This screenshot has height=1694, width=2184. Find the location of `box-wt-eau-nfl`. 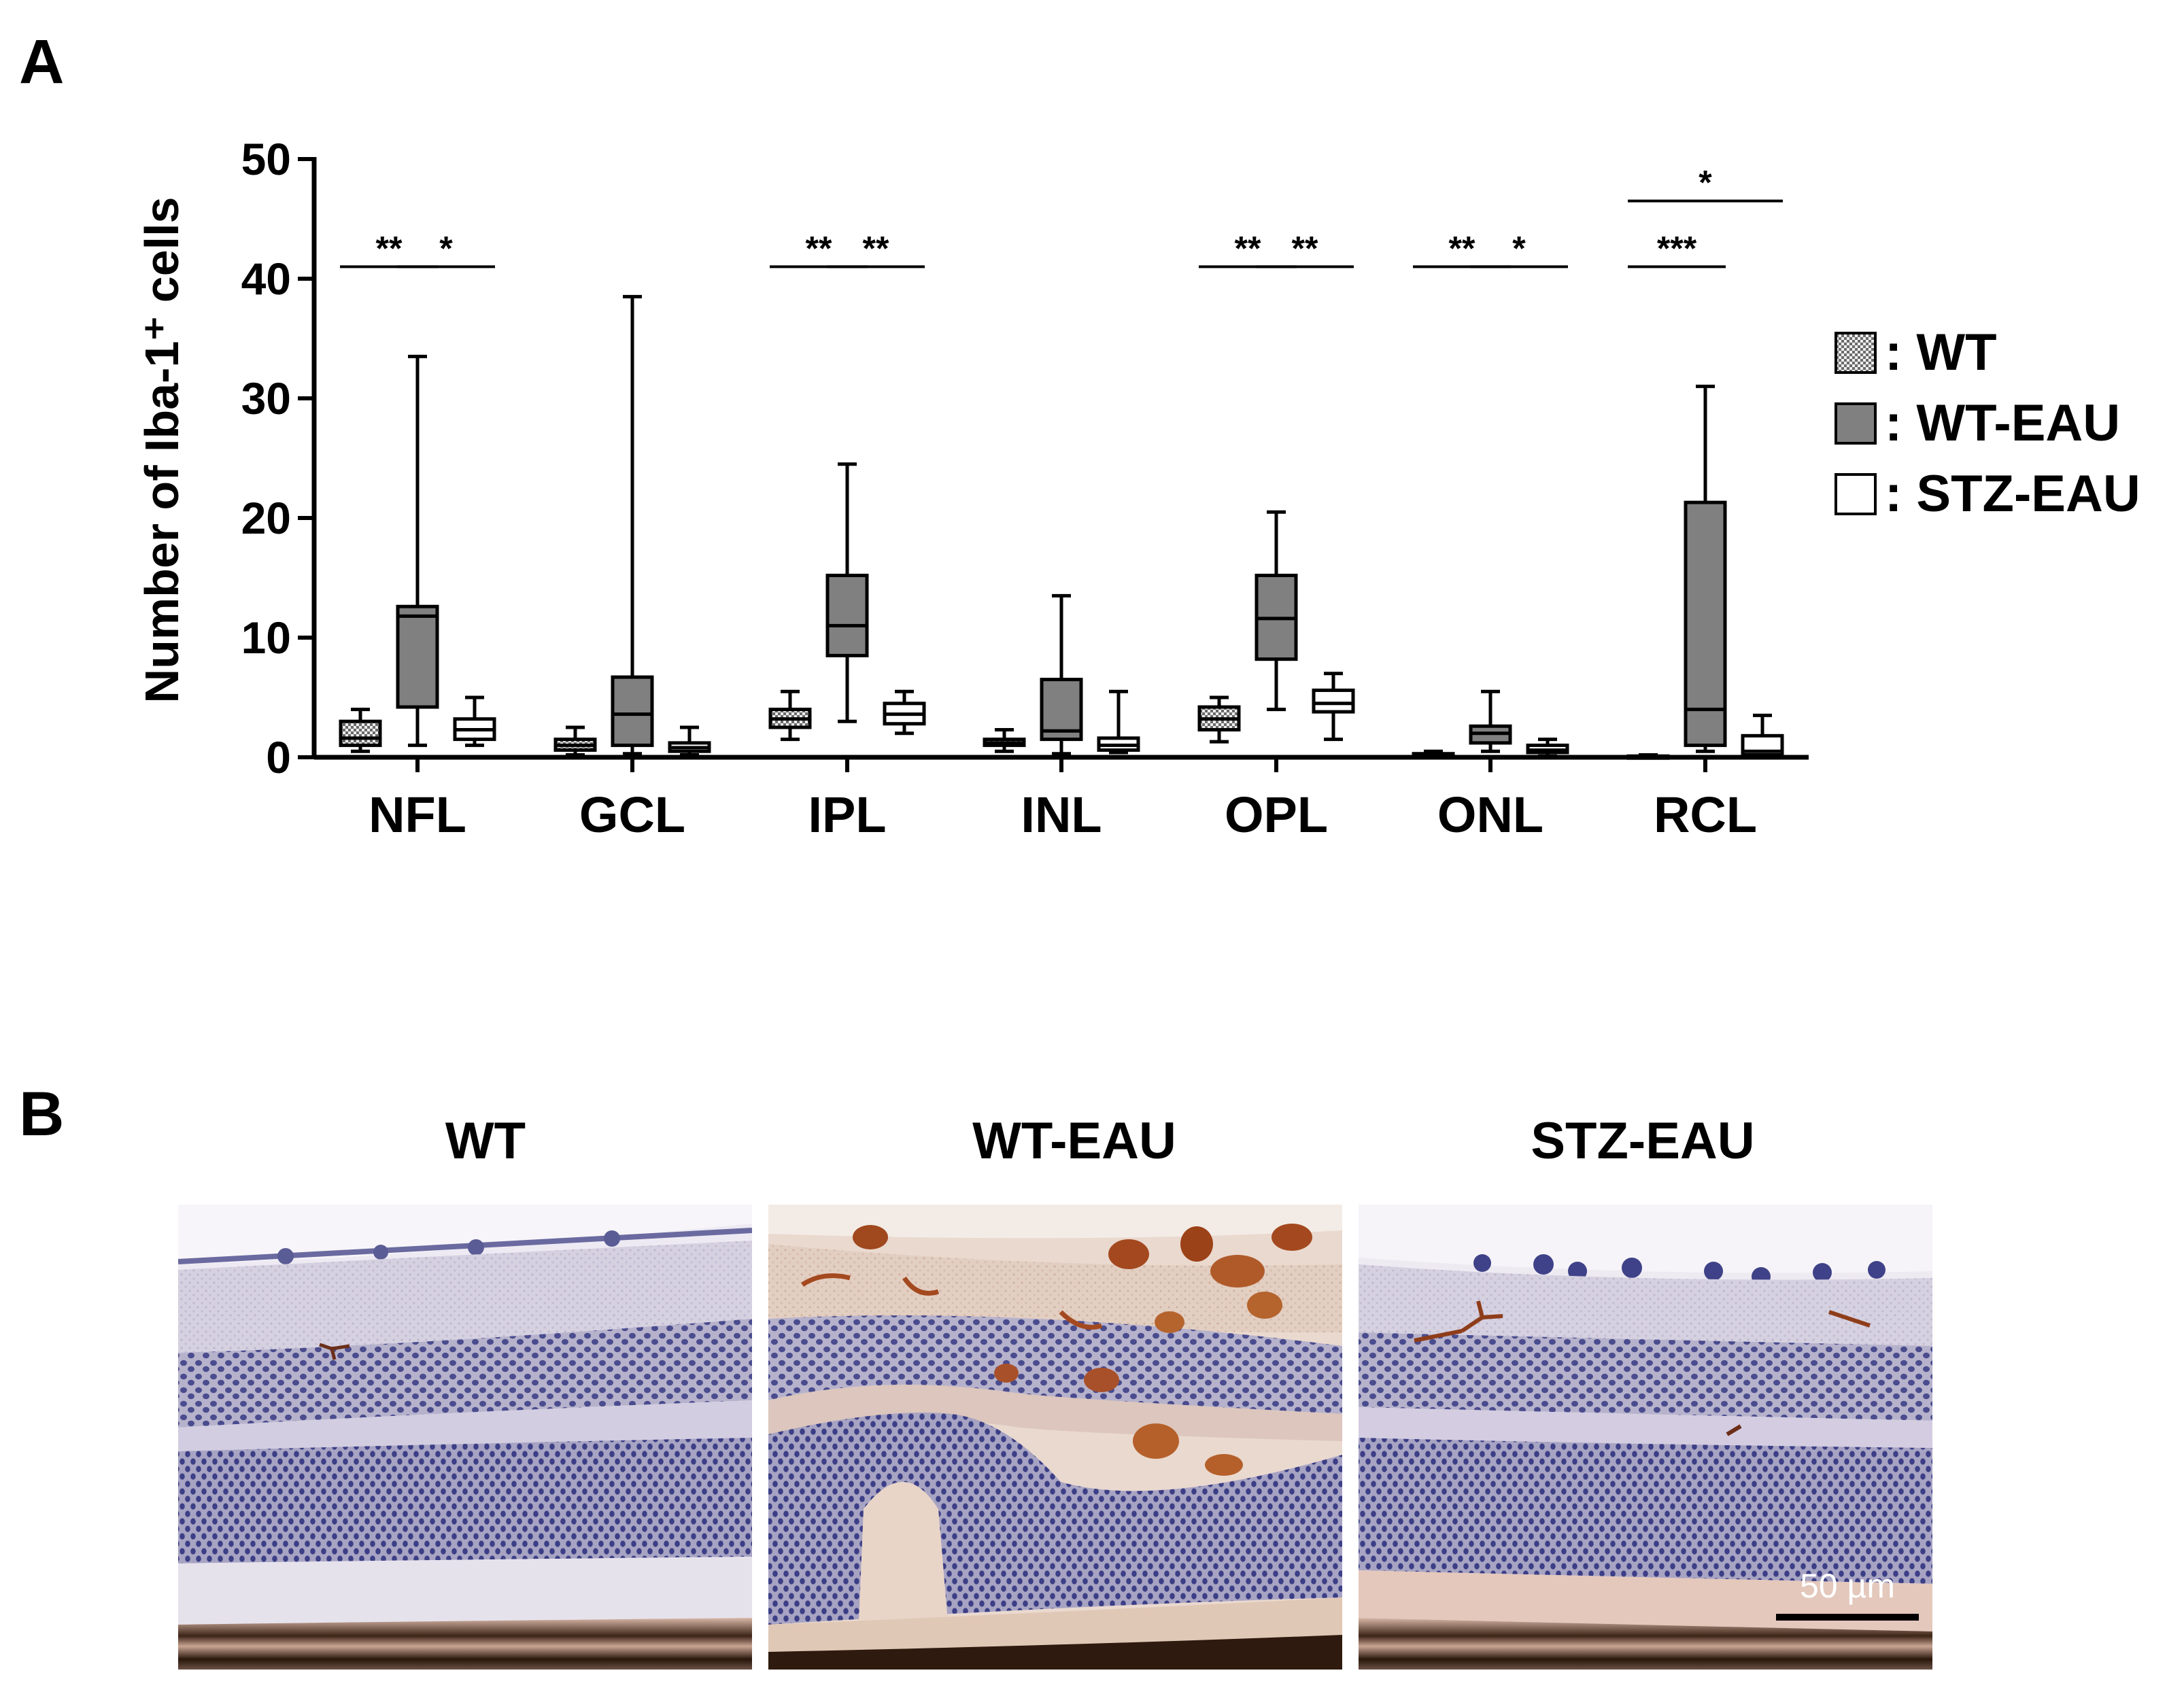

box-wt-eau-nfl is located at coordinates (418, 550).